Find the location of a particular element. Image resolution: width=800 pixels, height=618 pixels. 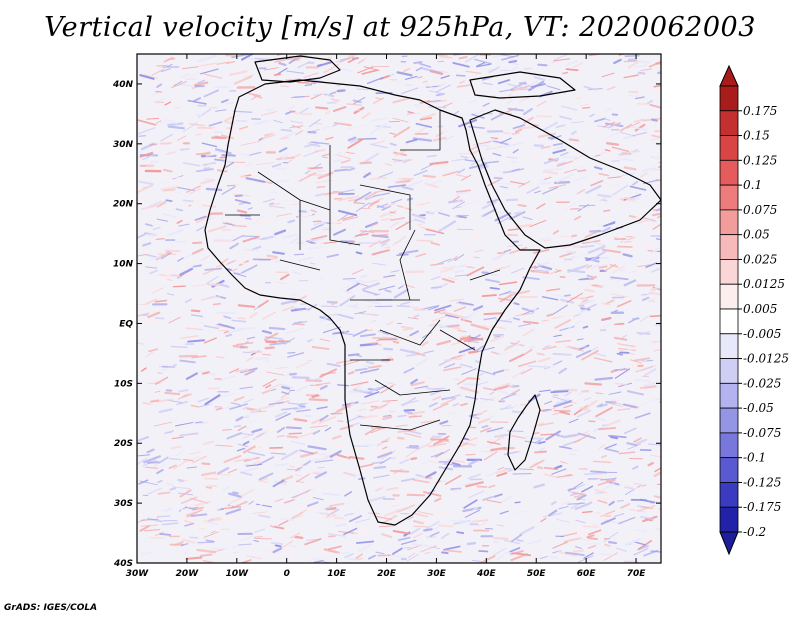

colorbar-label: 0.025 is located at coordinates (760, 259).